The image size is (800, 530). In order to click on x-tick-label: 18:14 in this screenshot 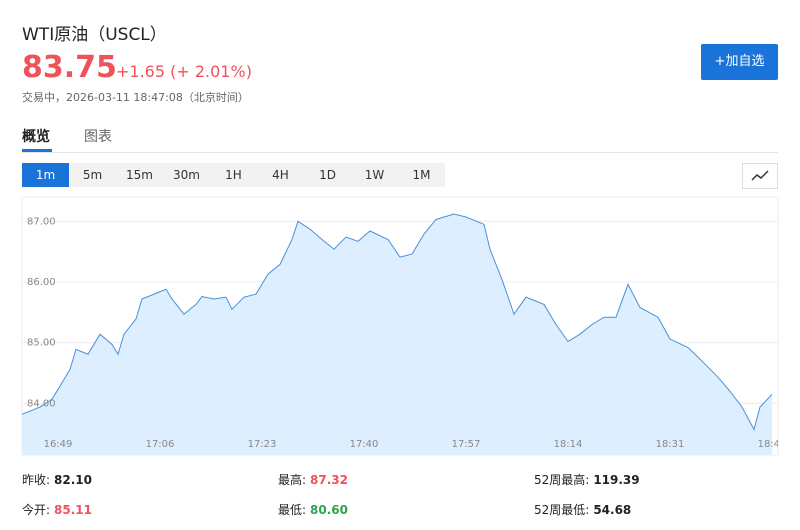, I will do `click(568, 444)`.